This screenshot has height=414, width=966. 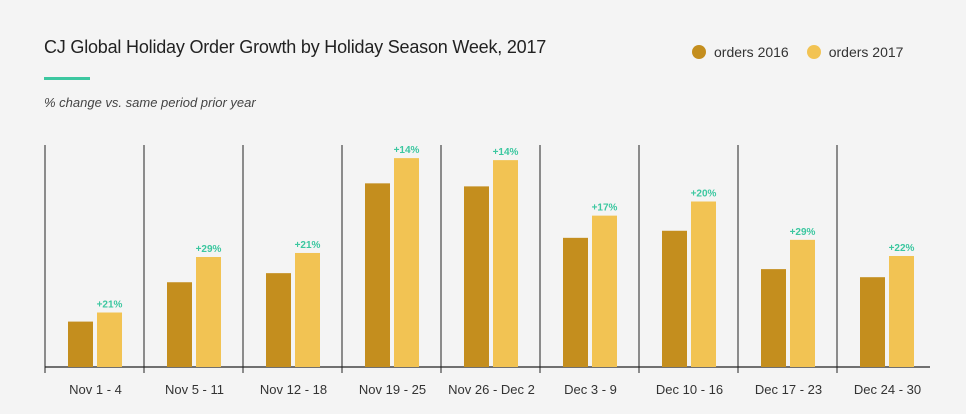 I want to click on x-tick-label: Nov 19 - 25, so click(x=392, y=389).